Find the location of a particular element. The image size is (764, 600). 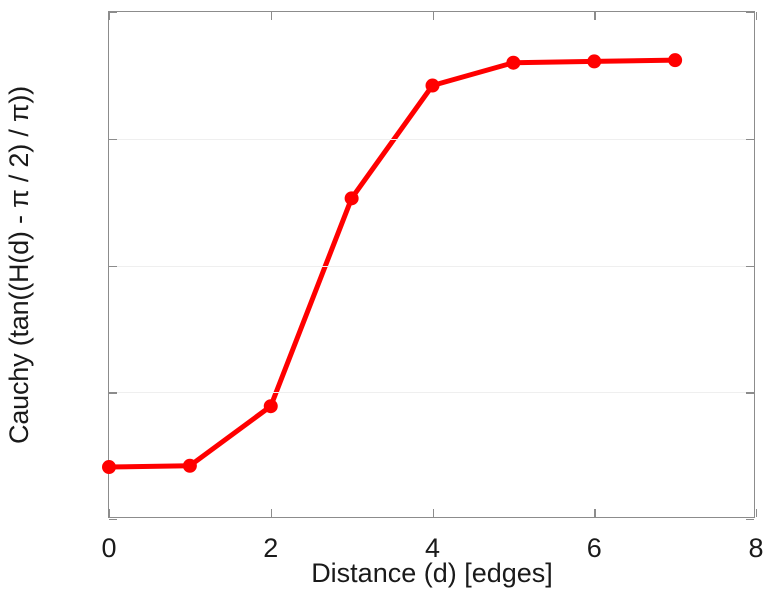

x-tick-label: 4 is located at coordinates (432, 548).